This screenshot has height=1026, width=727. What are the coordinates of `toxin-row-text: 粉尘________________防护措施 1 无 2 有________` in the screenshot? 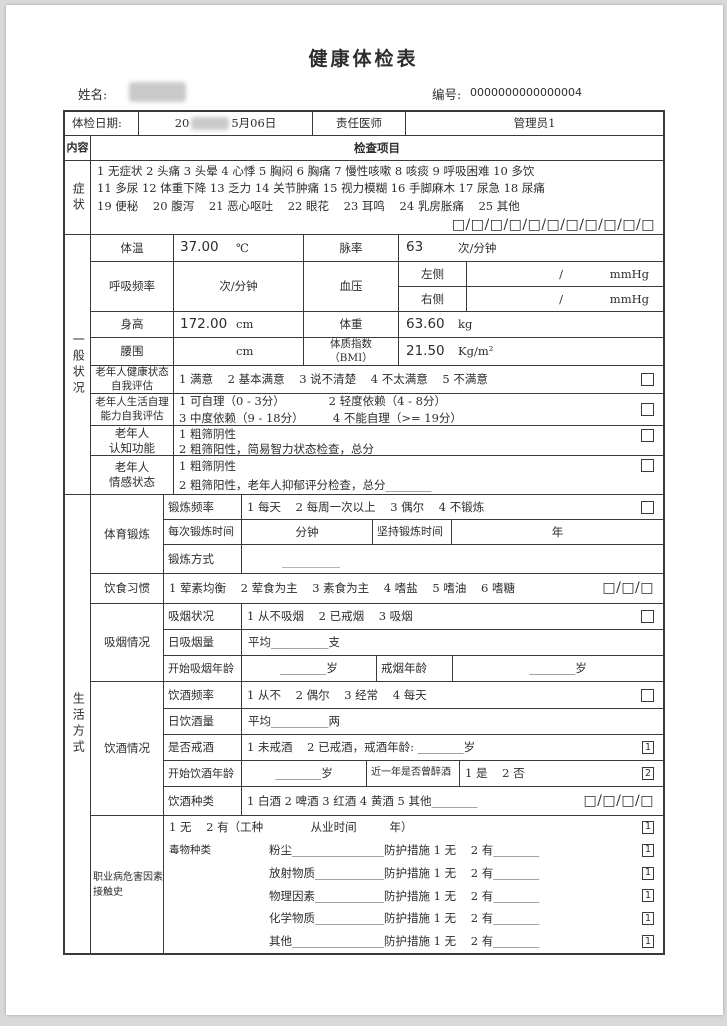 It's located at (404, 849).